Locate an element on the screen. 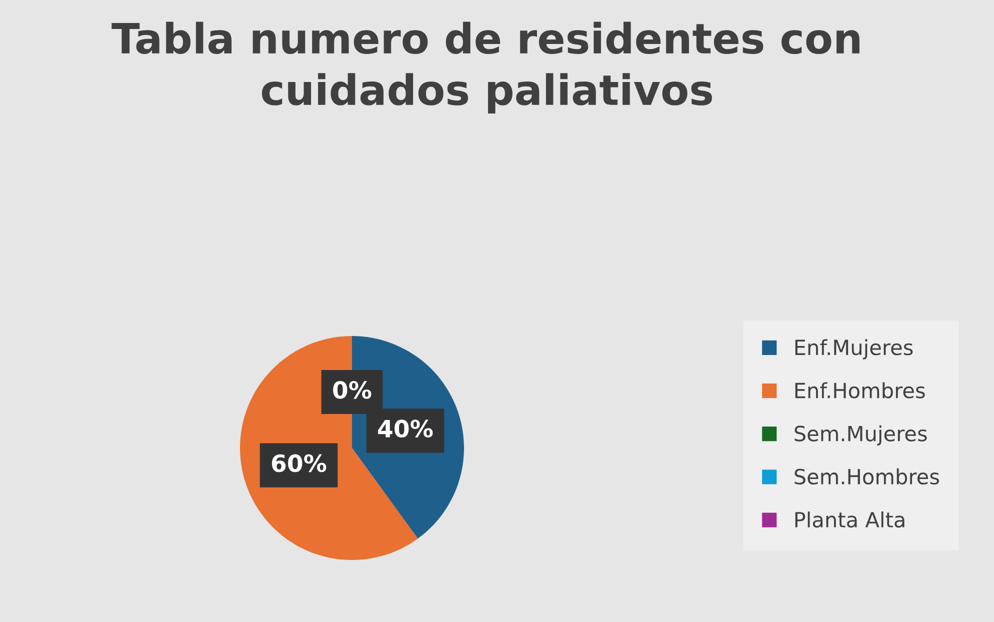 The image size is (994, 622). text: 0% is located at coordinates (352, 389).